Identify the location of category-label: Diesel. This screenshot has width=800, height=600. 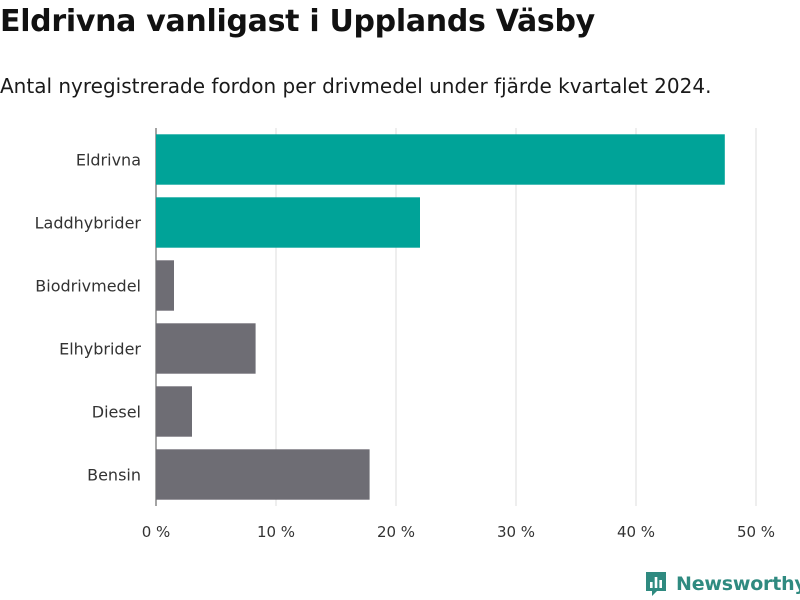
(116, 412).